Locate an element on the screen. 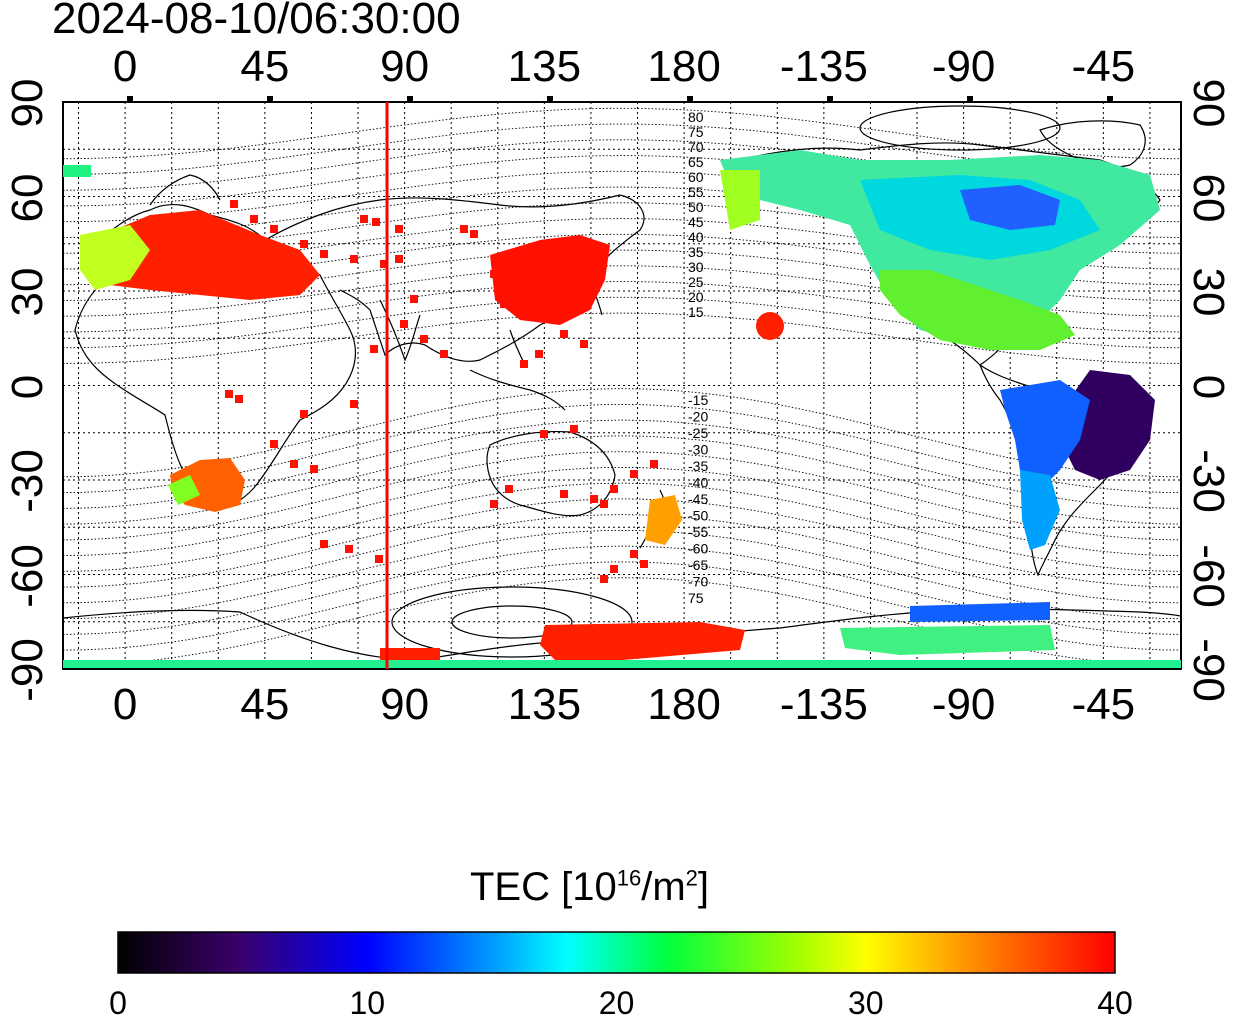 The height and width of the screenshot is (1022, 1235). contour-label-north: 30 is located at coordinates (696, 267).